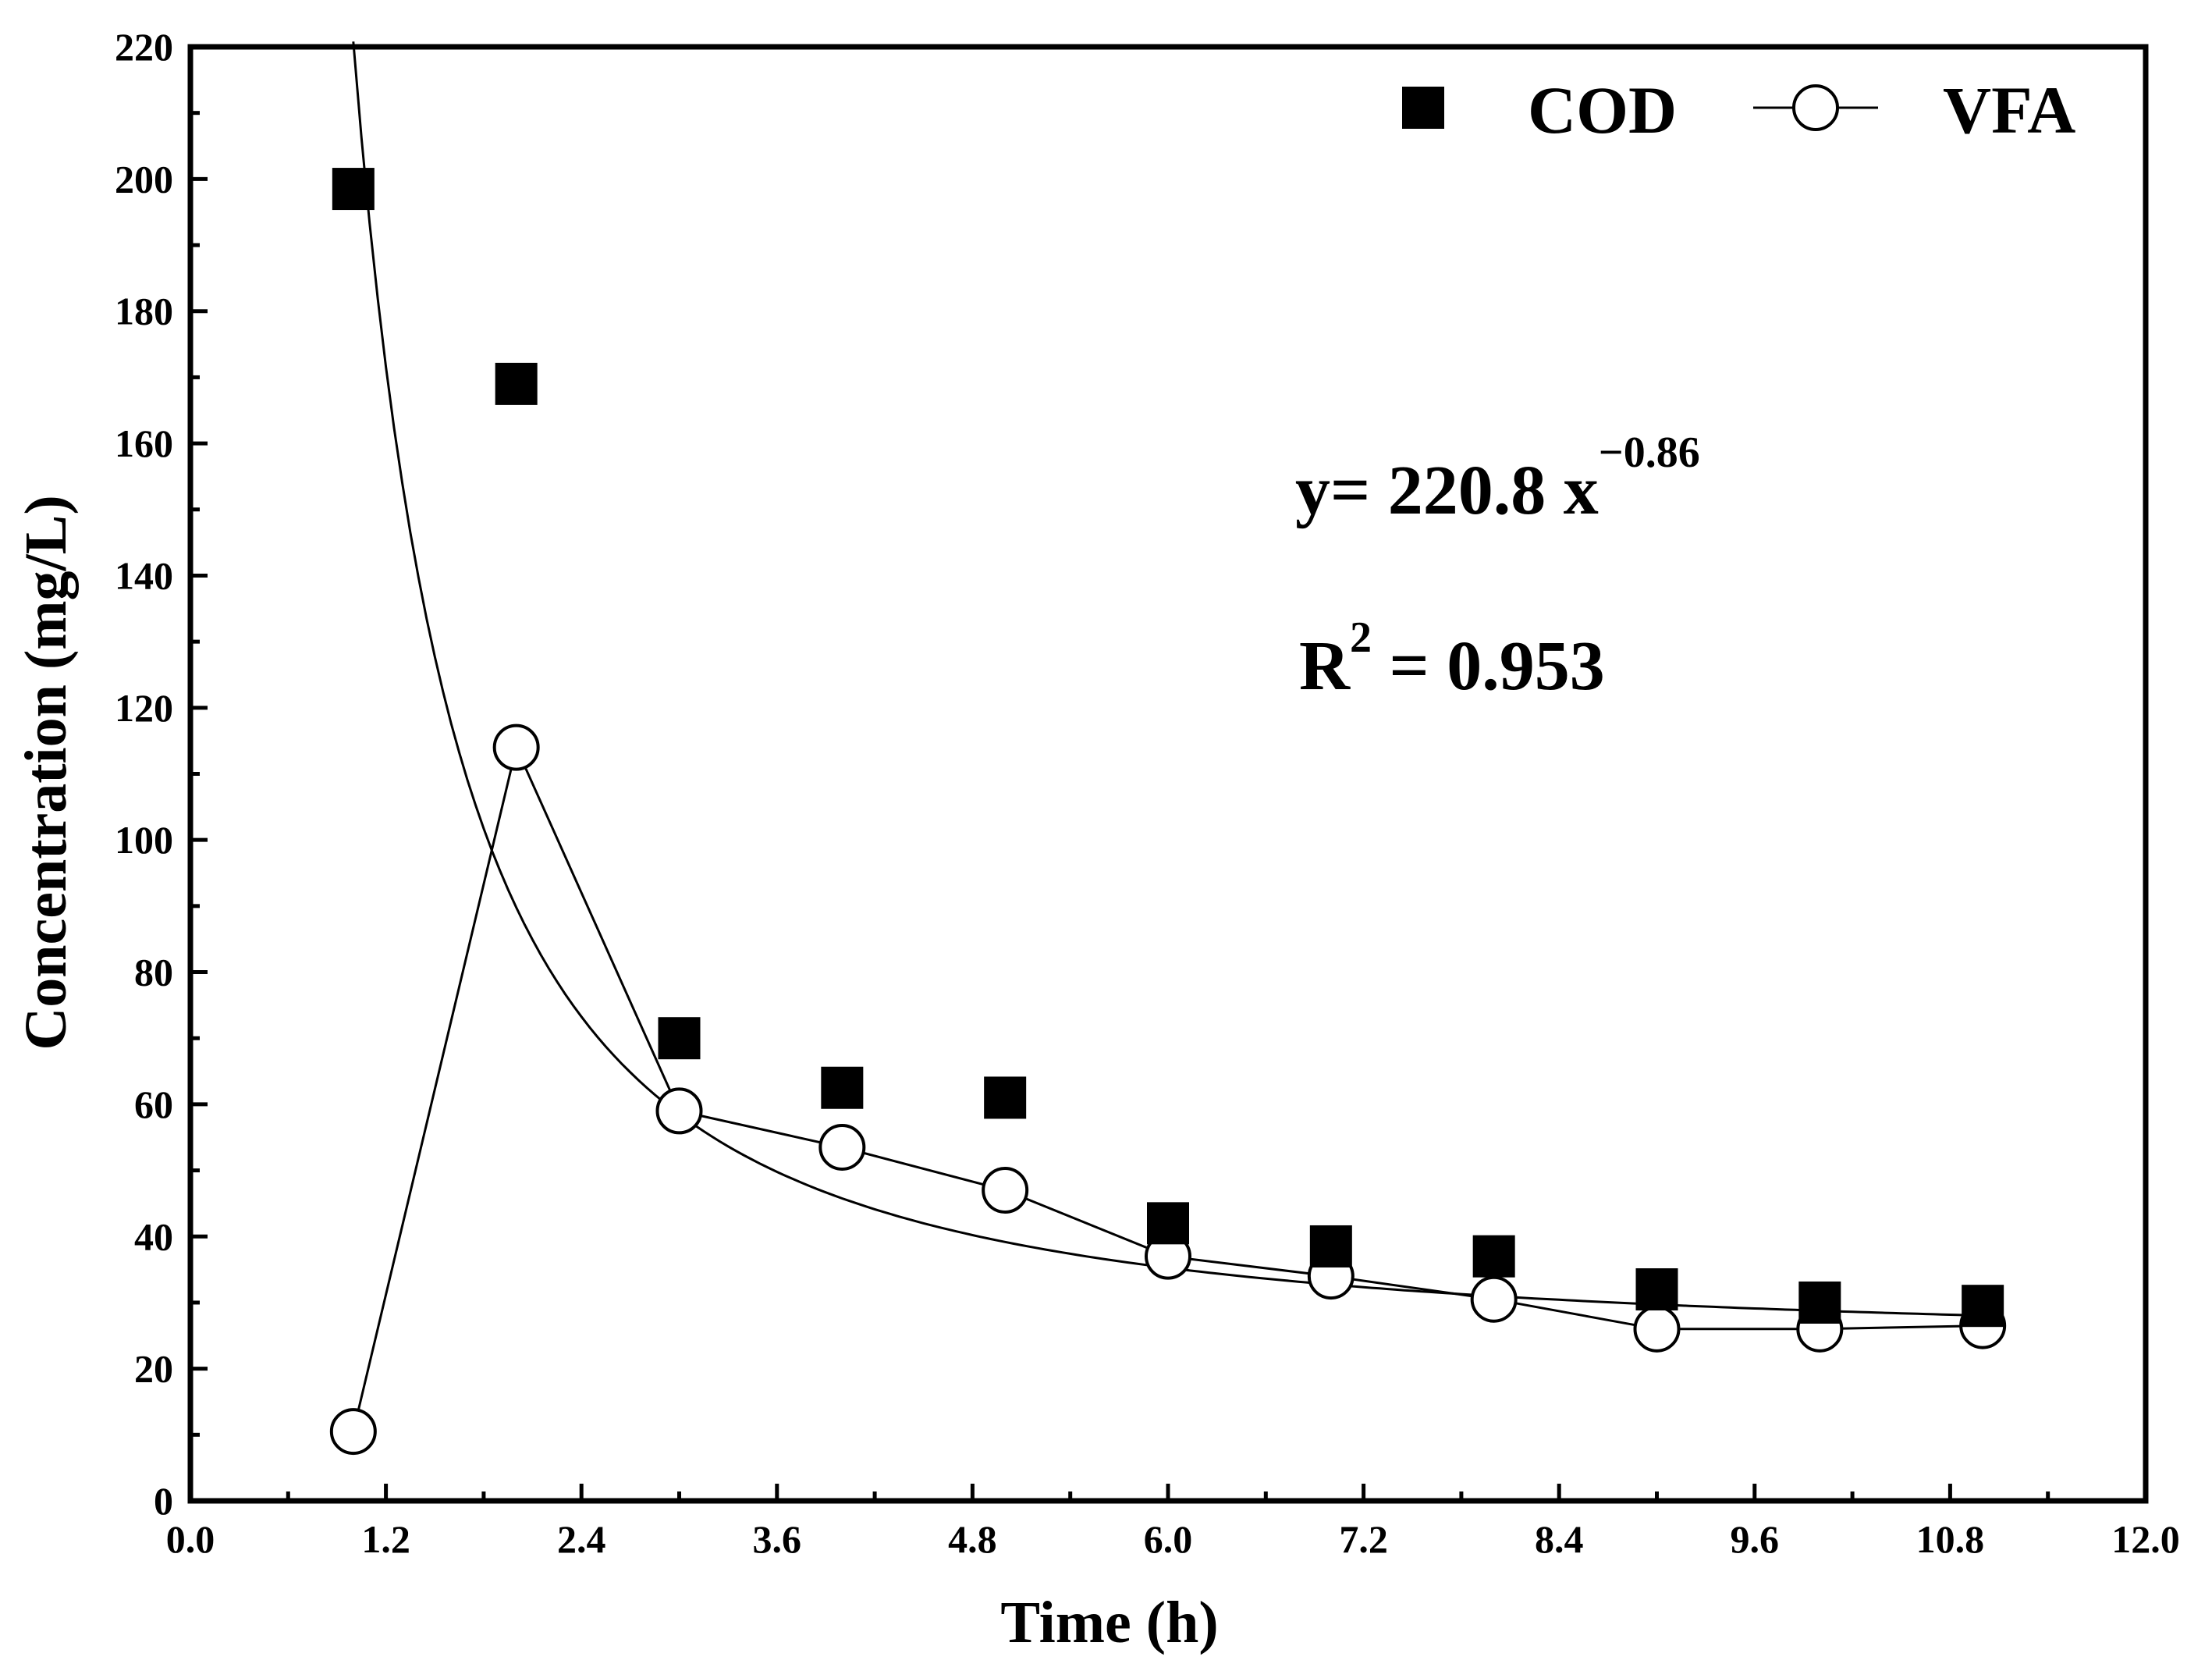 The image size is (2212, 1671). Describe the element at coordinates (144, 840) in the screenshot. I see `y-tick-label: 100` at that location.